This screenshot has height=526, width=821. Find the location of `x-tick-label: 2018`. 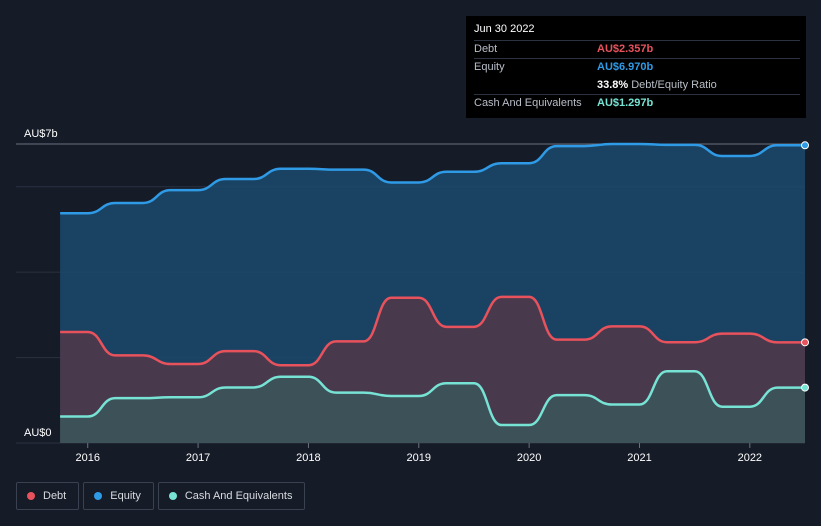

x-tick-label: 2018 is located at coordinates (308, 458).